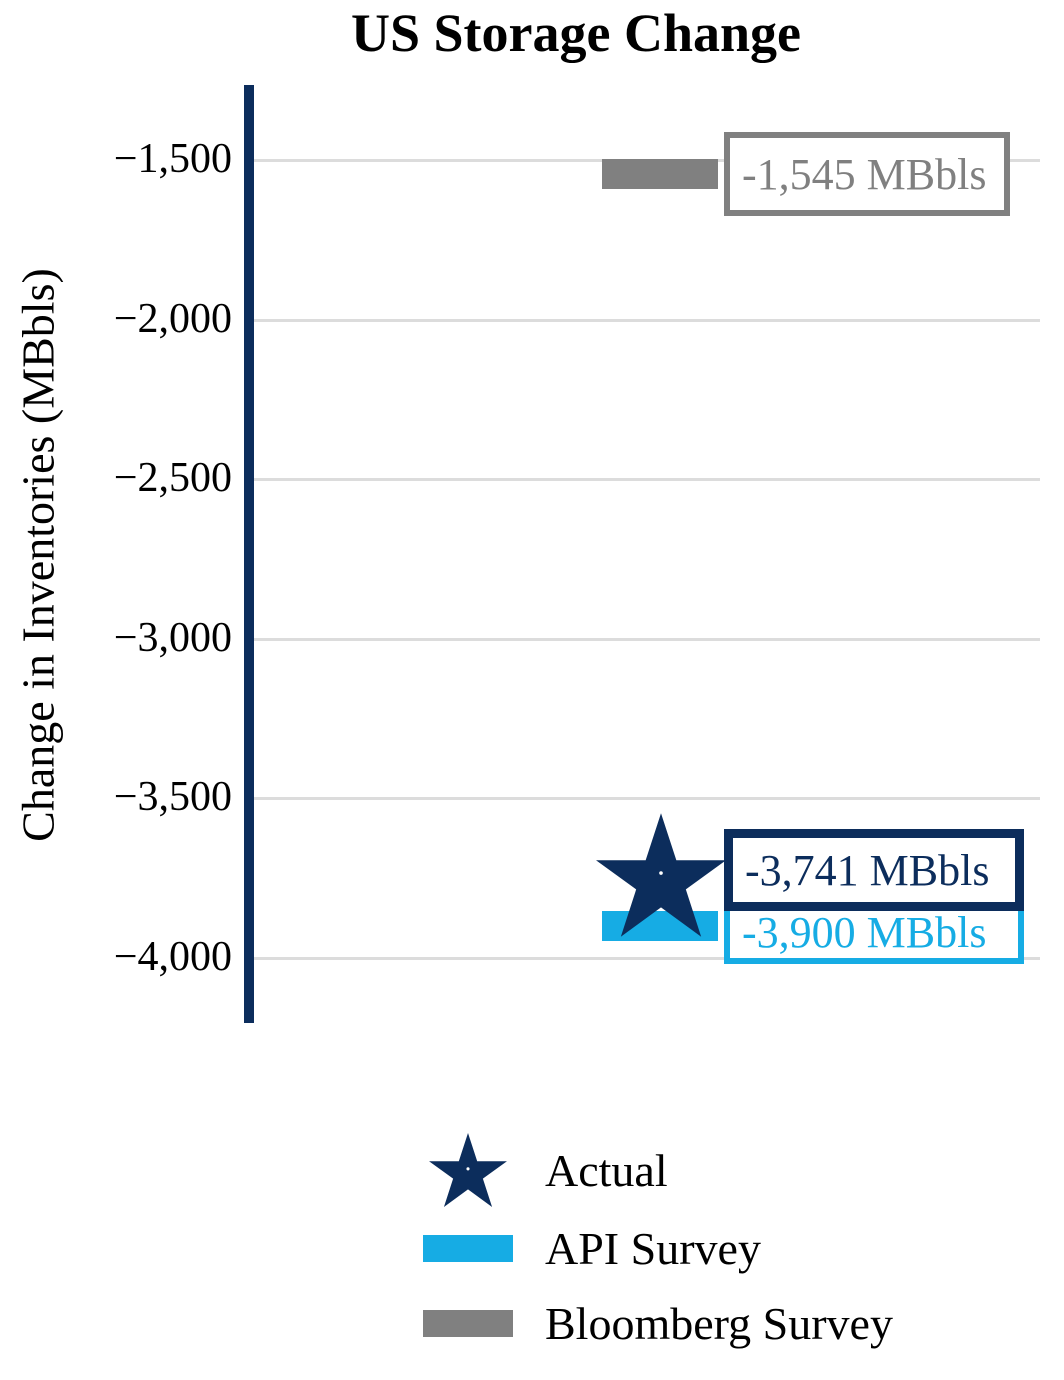 This screenshot has height=1380, width=1064. Describe the element at coordinates (532, 1323) in the screenshot. I see `legend-item-bloomberg-survey: Bloomberg Survey` at that location.